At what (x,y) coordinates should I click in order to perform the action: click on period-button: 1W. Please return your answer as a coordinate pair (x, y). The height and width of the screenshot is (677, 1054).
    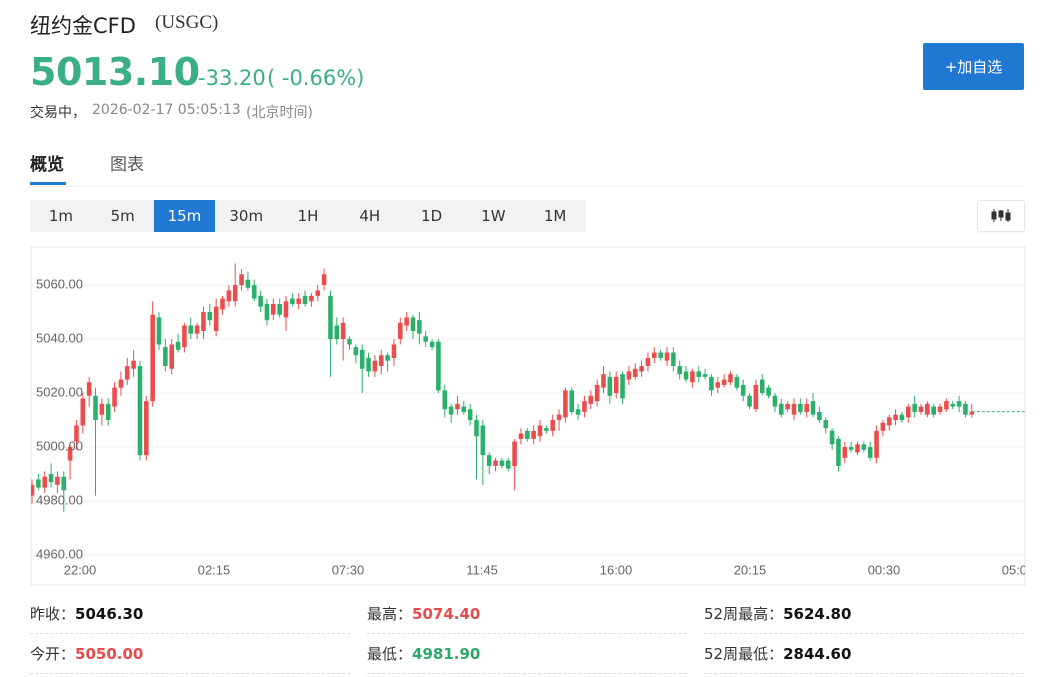
    Looking at the image, I should click on (493, 216).